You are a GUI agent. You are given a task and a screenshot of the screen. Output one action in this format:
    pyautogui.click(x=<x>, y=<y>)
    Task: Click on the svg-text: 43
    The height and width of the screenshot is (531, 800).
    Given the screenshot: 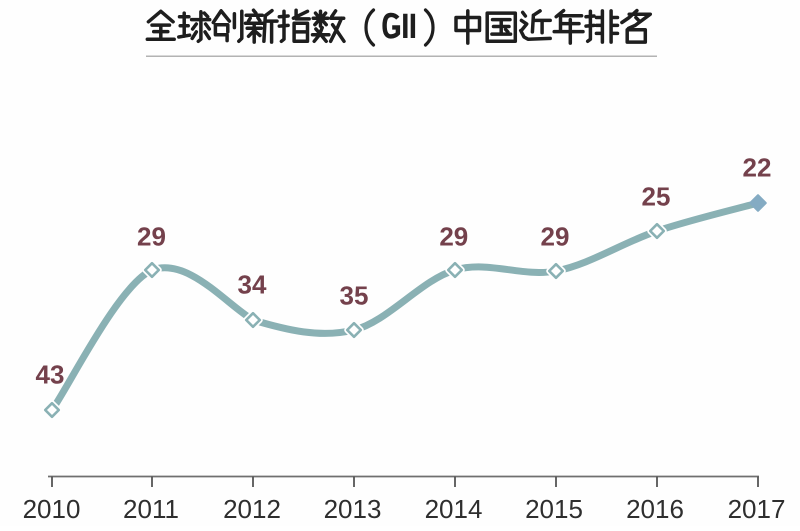 What is the action you would take?
    pyautogui.click(x=50, y=375)
    